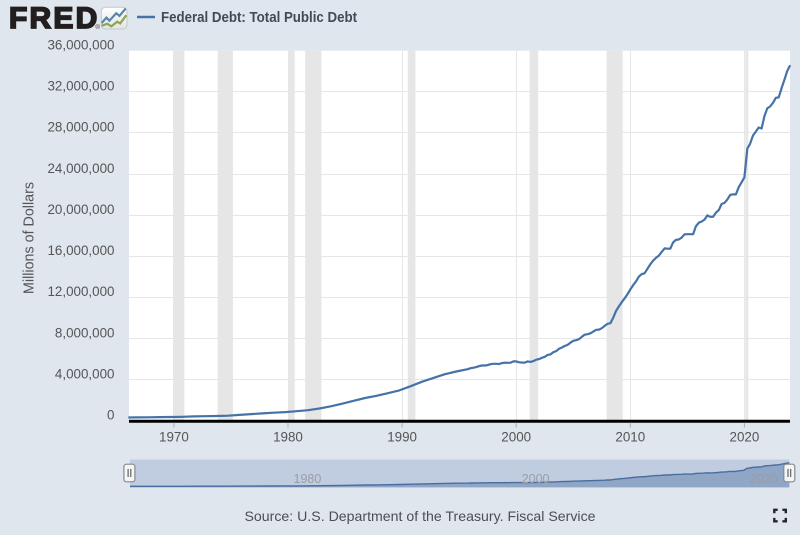  Describe the element at coordinates (80, 250) in the screenshot. I see `svg-text: 16,000,000` at that location.